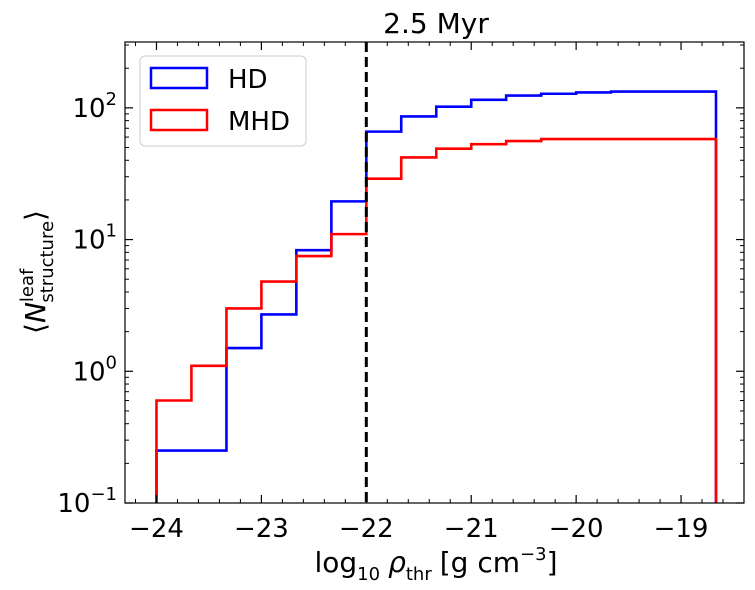 The height and width of the screenshot is (590, 755). I want to click on x-axis-label: log10 ρthr [g cm−3], so click(435, 564).